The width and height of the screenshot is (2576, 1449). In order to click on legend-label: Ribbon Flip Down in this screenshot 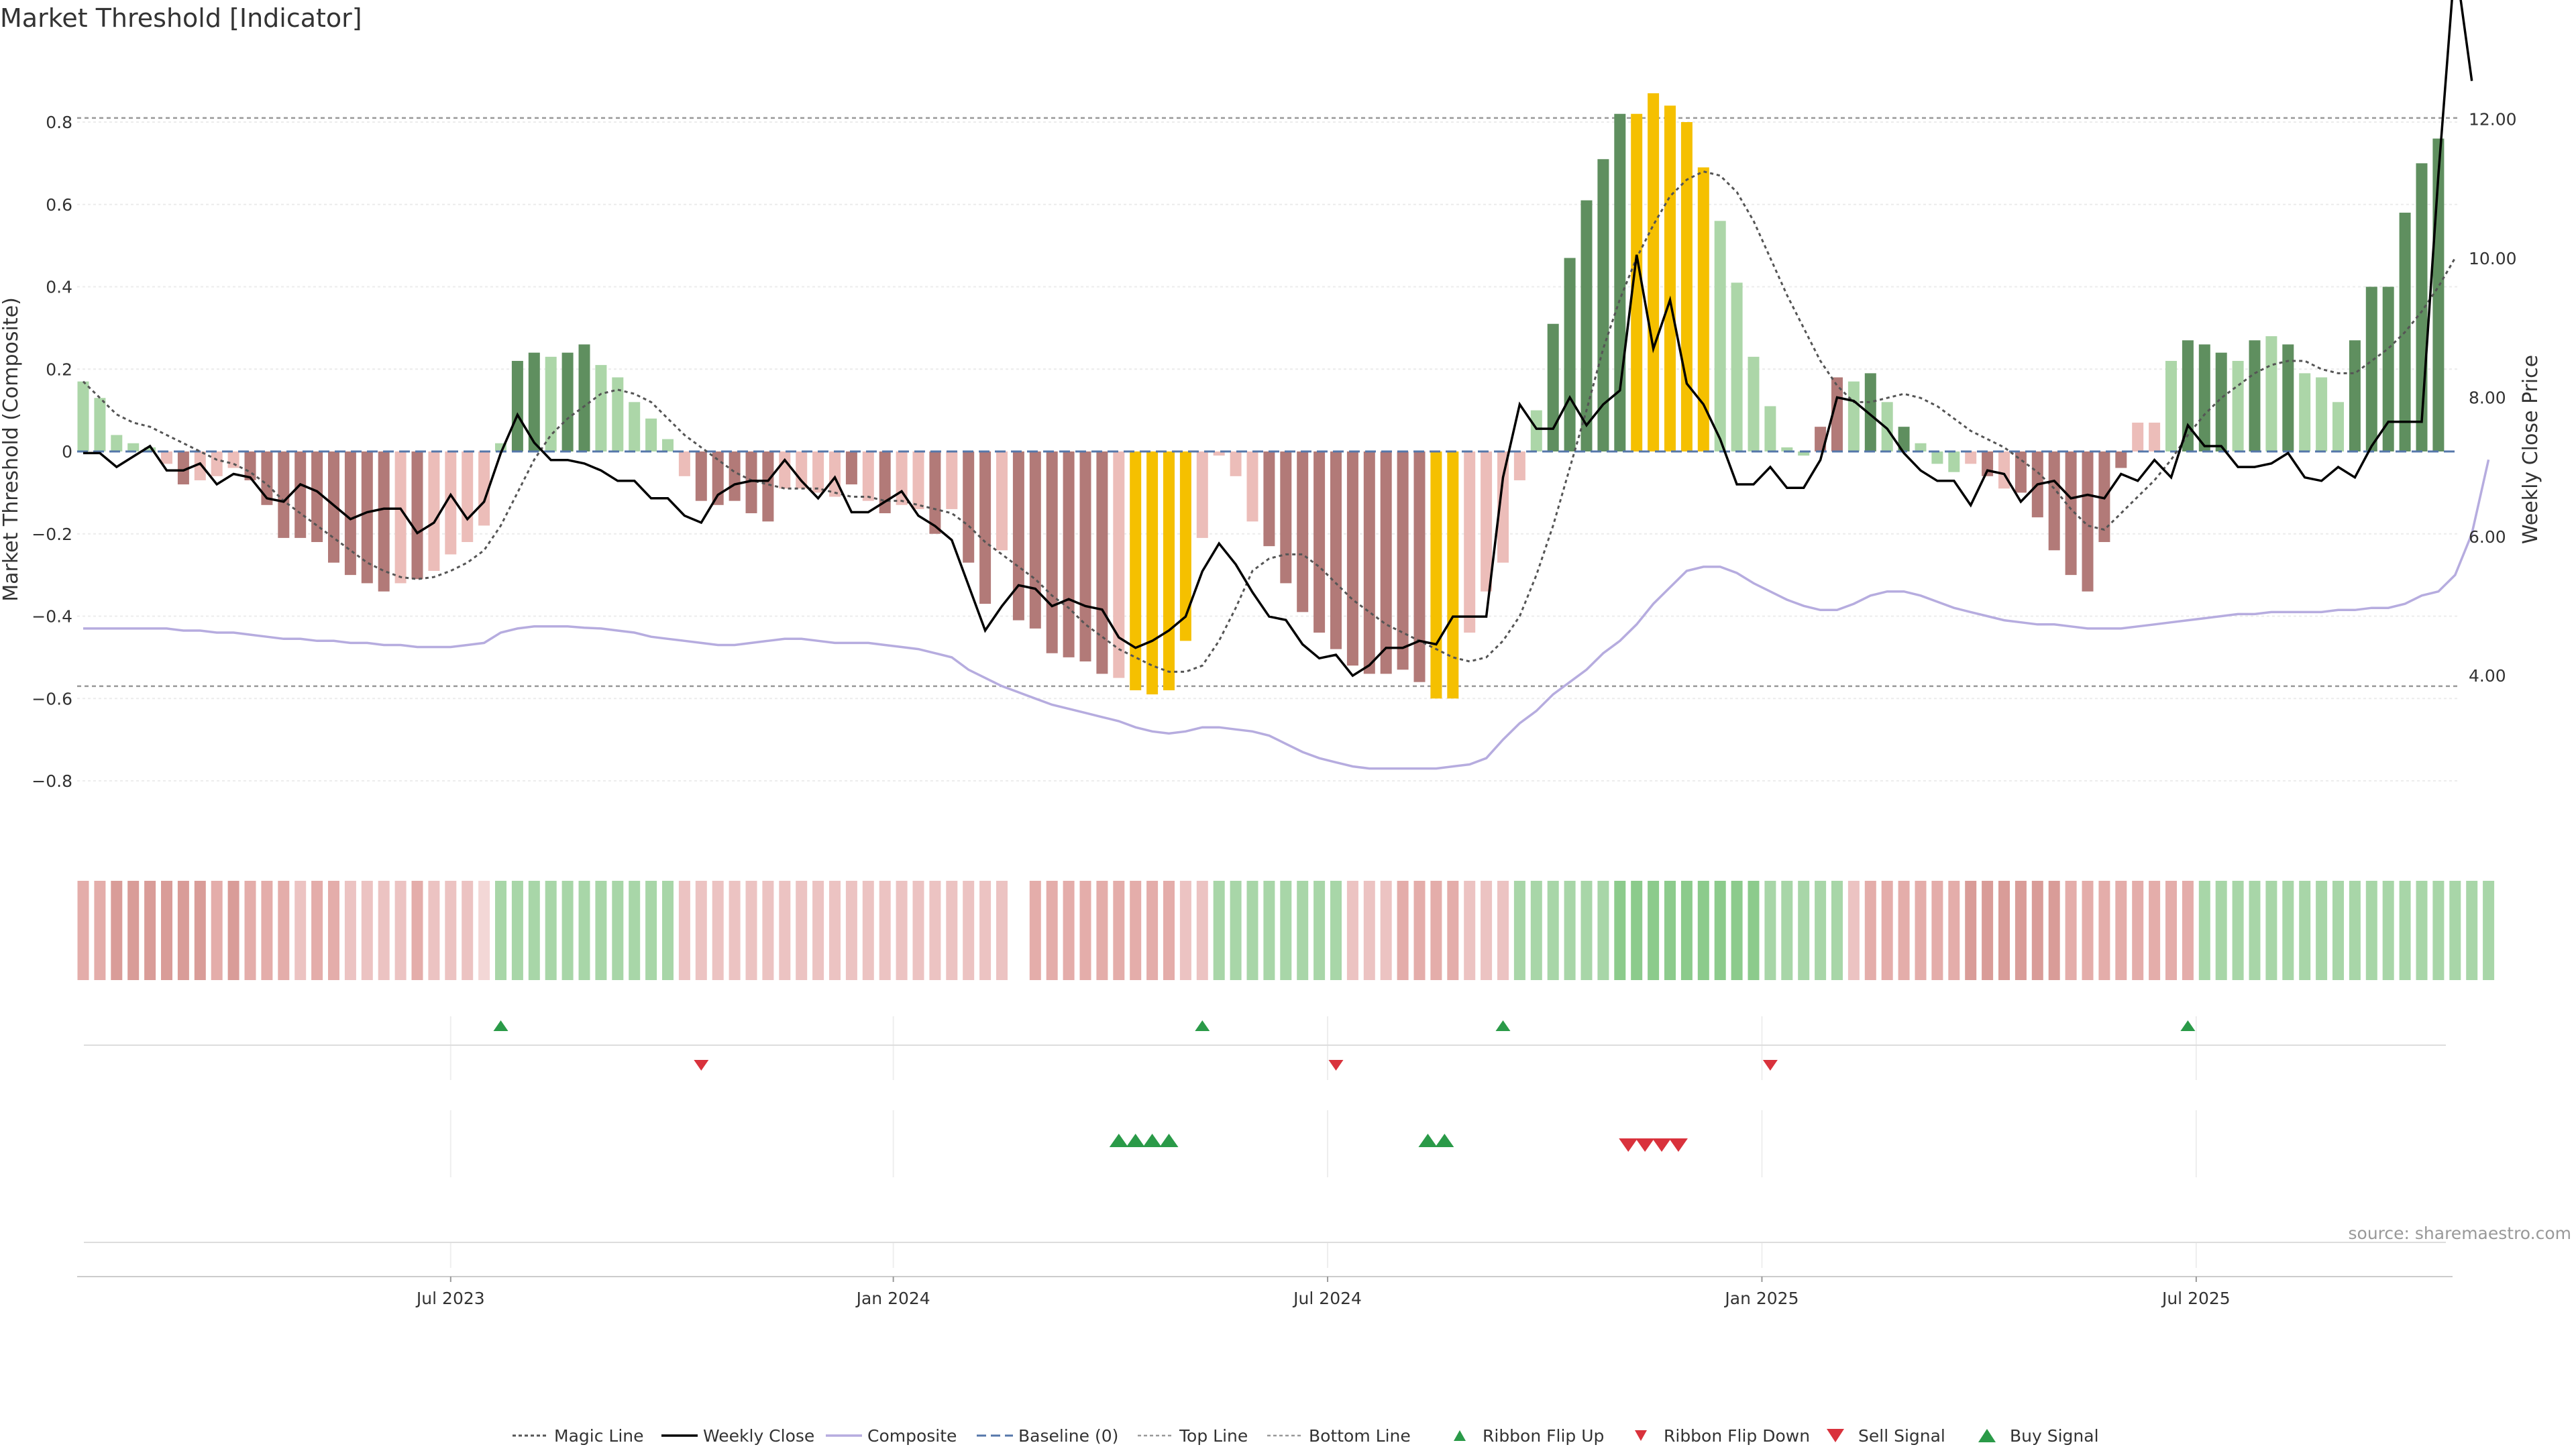, I will do `click(1737, 1436)`.